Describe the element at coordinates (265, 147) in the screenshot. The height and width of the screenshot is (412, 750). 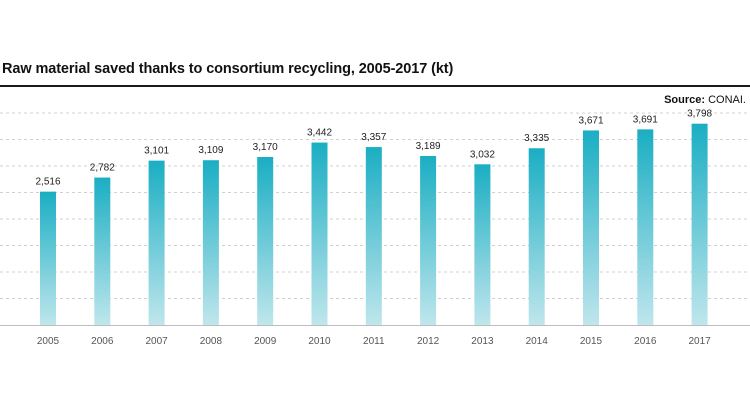
I see `value-label-2009: 3,170` at that location.